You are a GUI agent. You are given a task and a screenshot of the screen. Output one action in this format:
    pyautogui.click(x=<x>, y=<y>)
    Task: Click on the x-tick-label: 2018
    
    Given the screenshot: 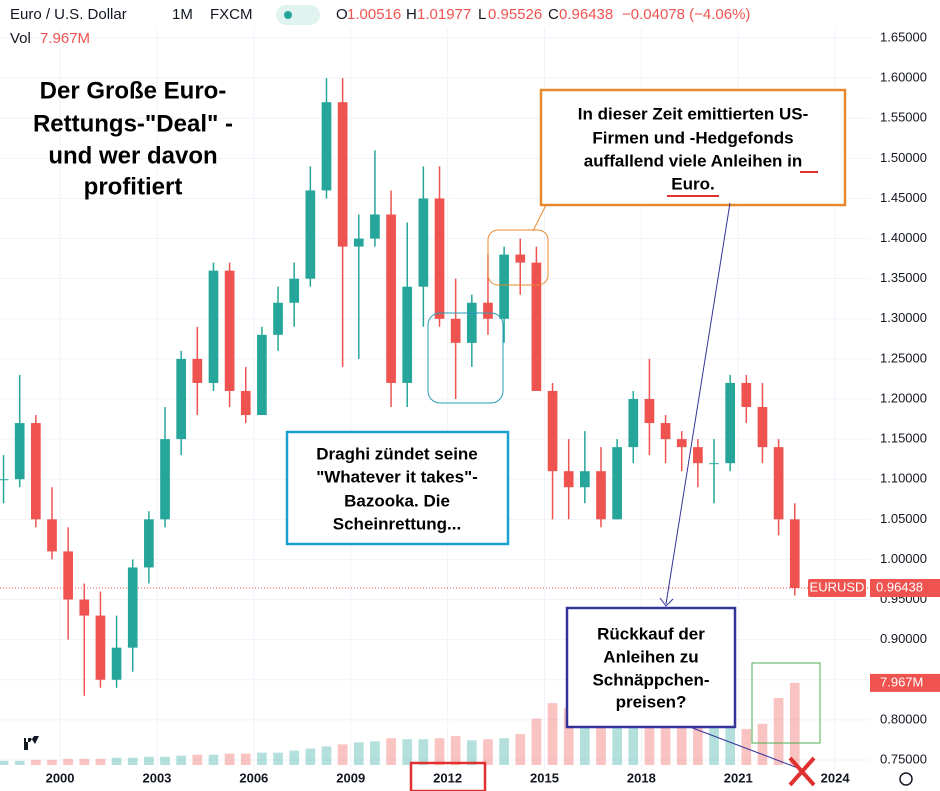 What is the action you would take?
    pyautogui.click(x=641, y=777)
    